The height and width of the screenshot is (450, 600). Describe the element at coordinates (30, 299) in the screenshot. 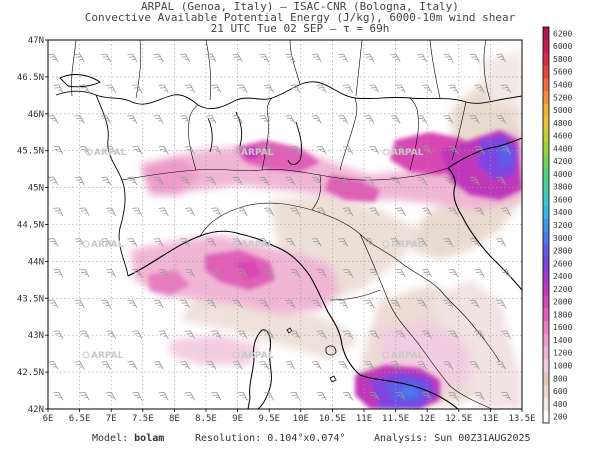

I see `lat-label: 43.5N` at that location.